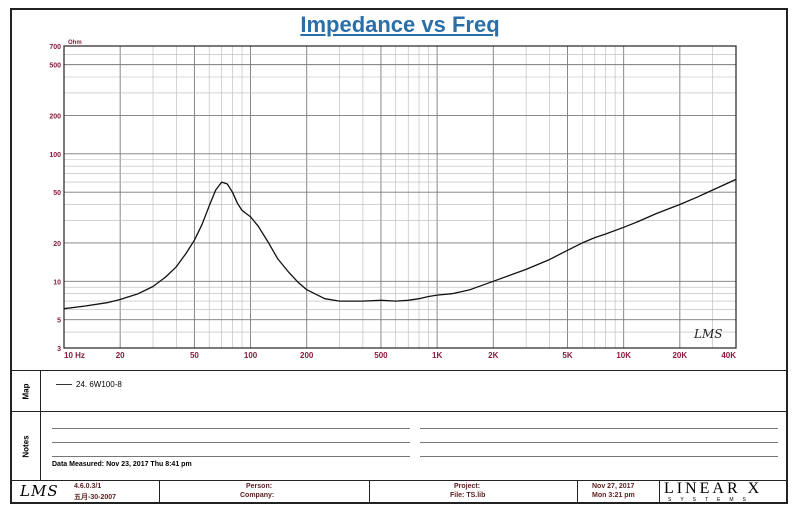 The width and height of the screenshot is (800, 516). I want to click on footer-divider, so click(399, 480).